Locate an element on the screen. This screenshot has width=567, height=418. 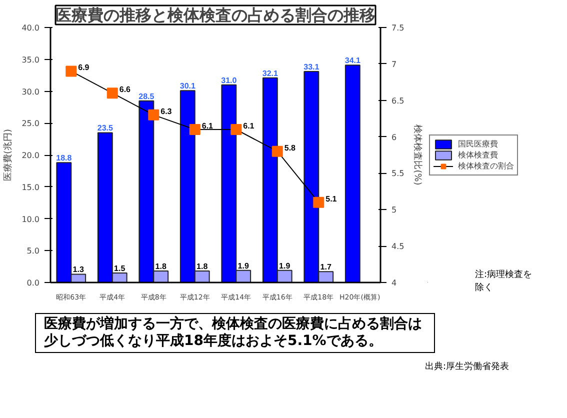
data-label: 6.6 is located at coordinates (125, 89).